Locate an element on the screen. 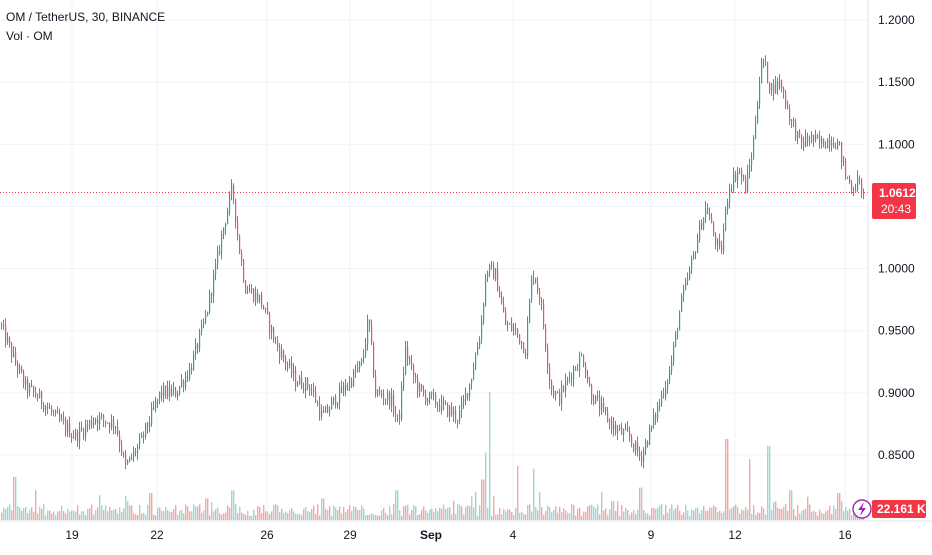 This screenshot has height=555, width=932. volume-indicator-label: Vol · OM is located at coordinates (29, 36).